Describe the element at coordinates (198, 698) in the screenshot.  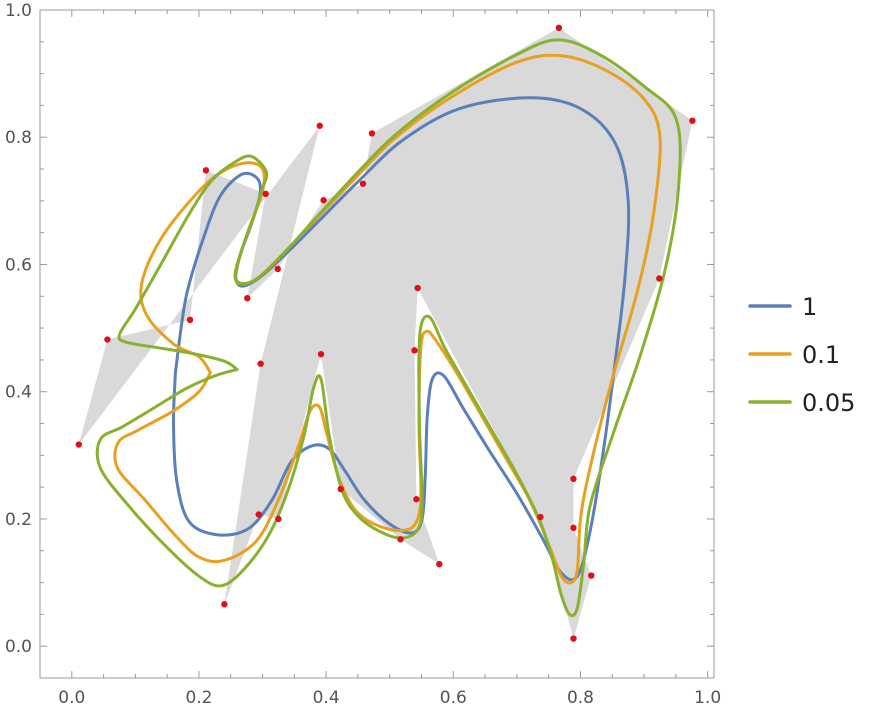
I see `x-tick-label: 0.2` at that location.